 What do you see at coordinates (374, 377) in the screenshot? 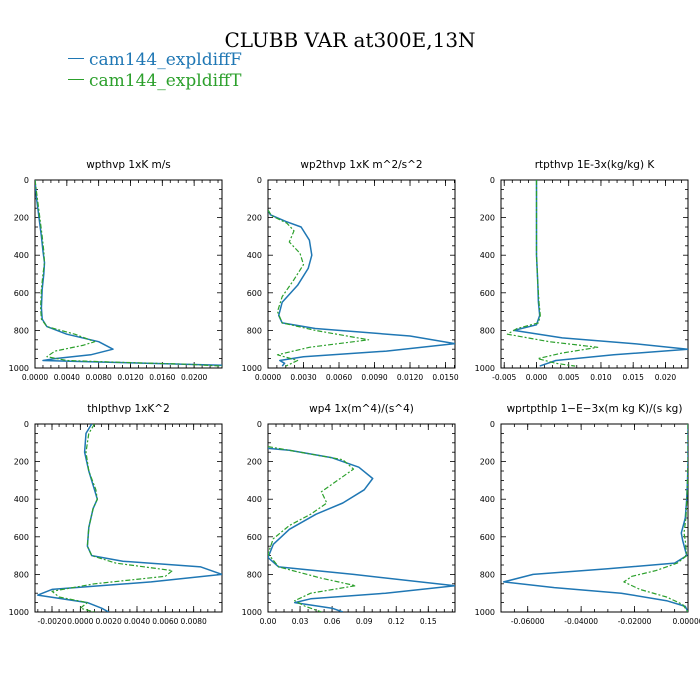
I see `x-tick-label: 0.0090` at bounding box center [374, 377].